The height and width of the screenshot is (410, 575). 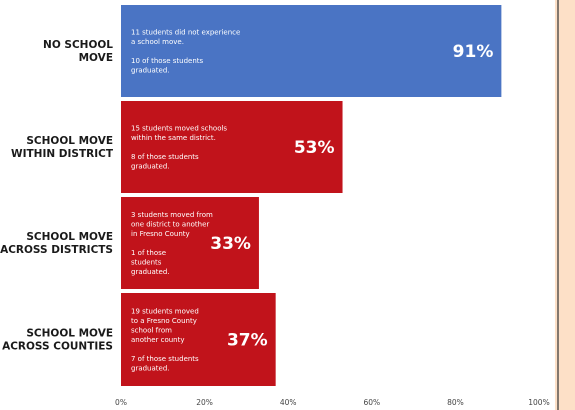 I want to click on bar-annotation-line: 19 students moved, so click(x=165, y=311).